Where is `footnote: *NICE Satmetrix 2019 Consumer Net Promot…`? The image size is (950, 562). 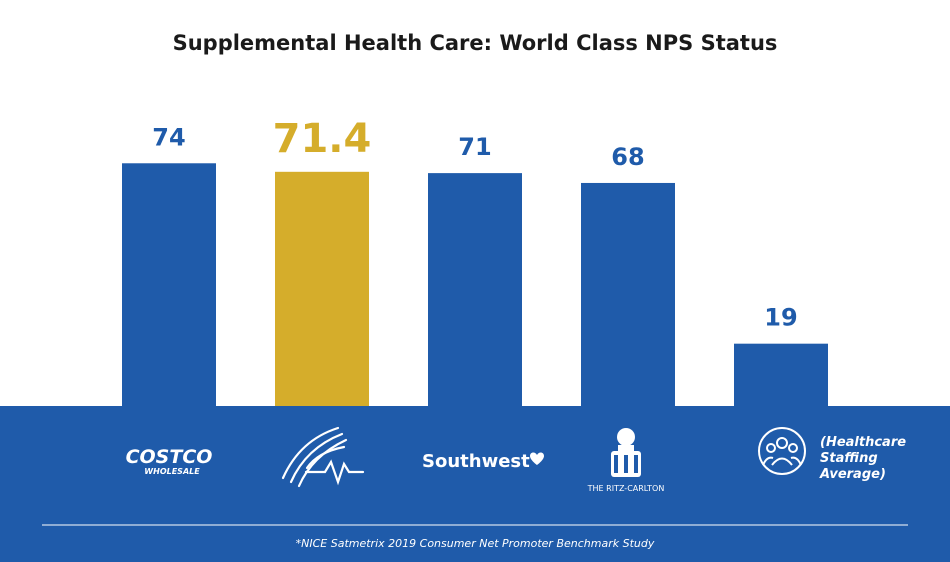 footnote: *NICE Satmetrix 2019 Consumer Net Promot… is located at coordinates (475, 543).